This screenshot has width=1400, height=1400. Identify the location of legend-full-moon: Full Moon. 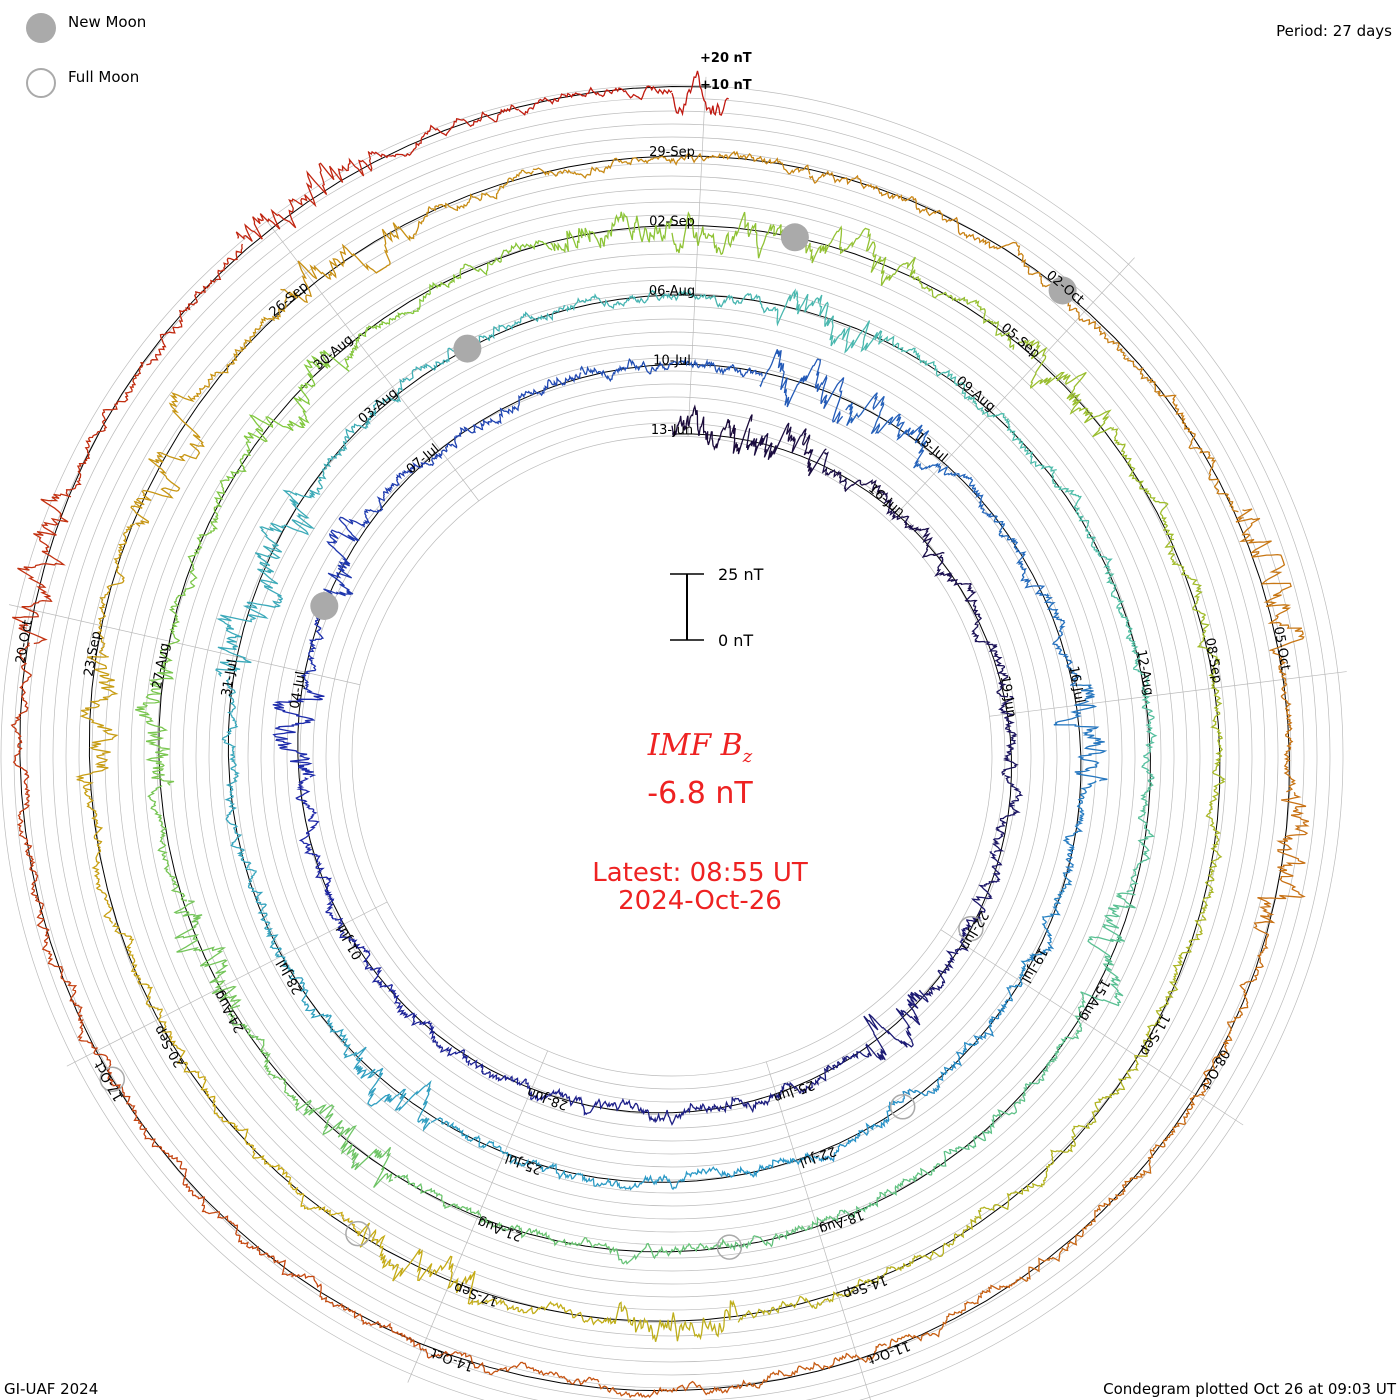
(82, 83).